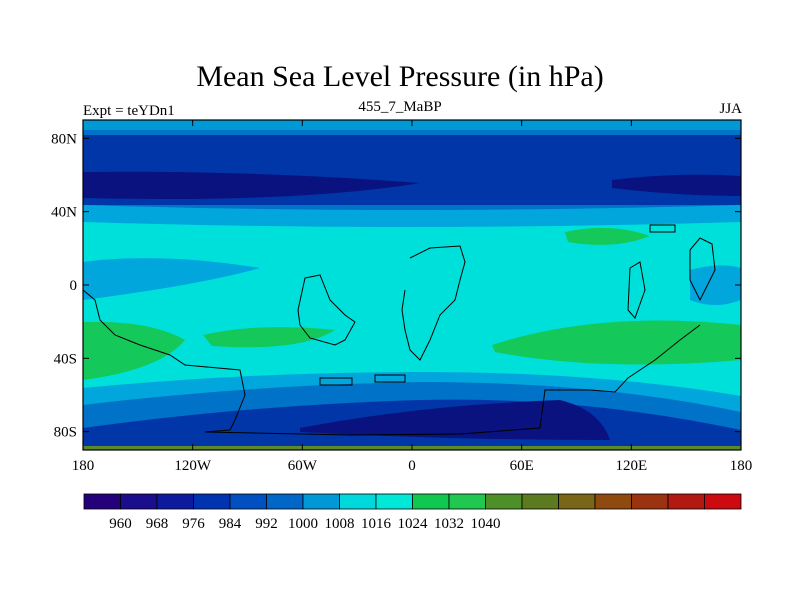 The width and height of the screenshot is (800, 600). What do you see at coordinates (730, 109) in the screenshot?
I see `season-label: JJA` at bounding box center [730, 109].